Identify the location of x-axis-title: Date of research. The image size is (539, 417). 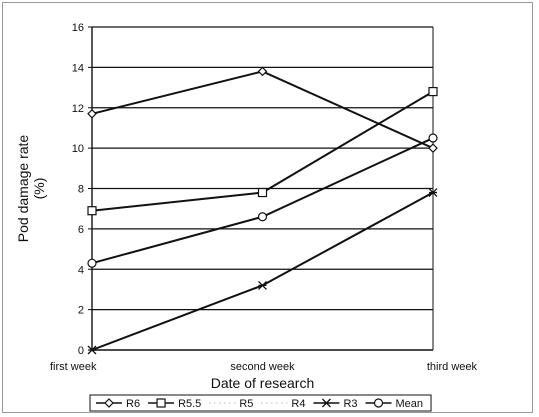
(263, 383).